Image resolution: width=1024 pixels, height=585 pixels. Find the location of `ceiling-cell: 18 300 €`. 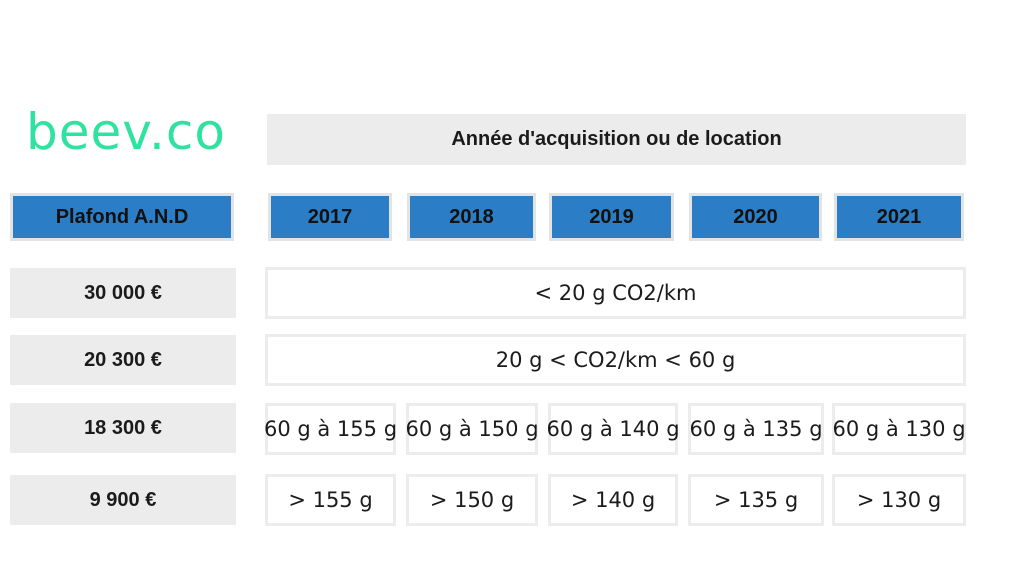

ceiling-cell: 18 300 € is located at coordinates (123, 428).